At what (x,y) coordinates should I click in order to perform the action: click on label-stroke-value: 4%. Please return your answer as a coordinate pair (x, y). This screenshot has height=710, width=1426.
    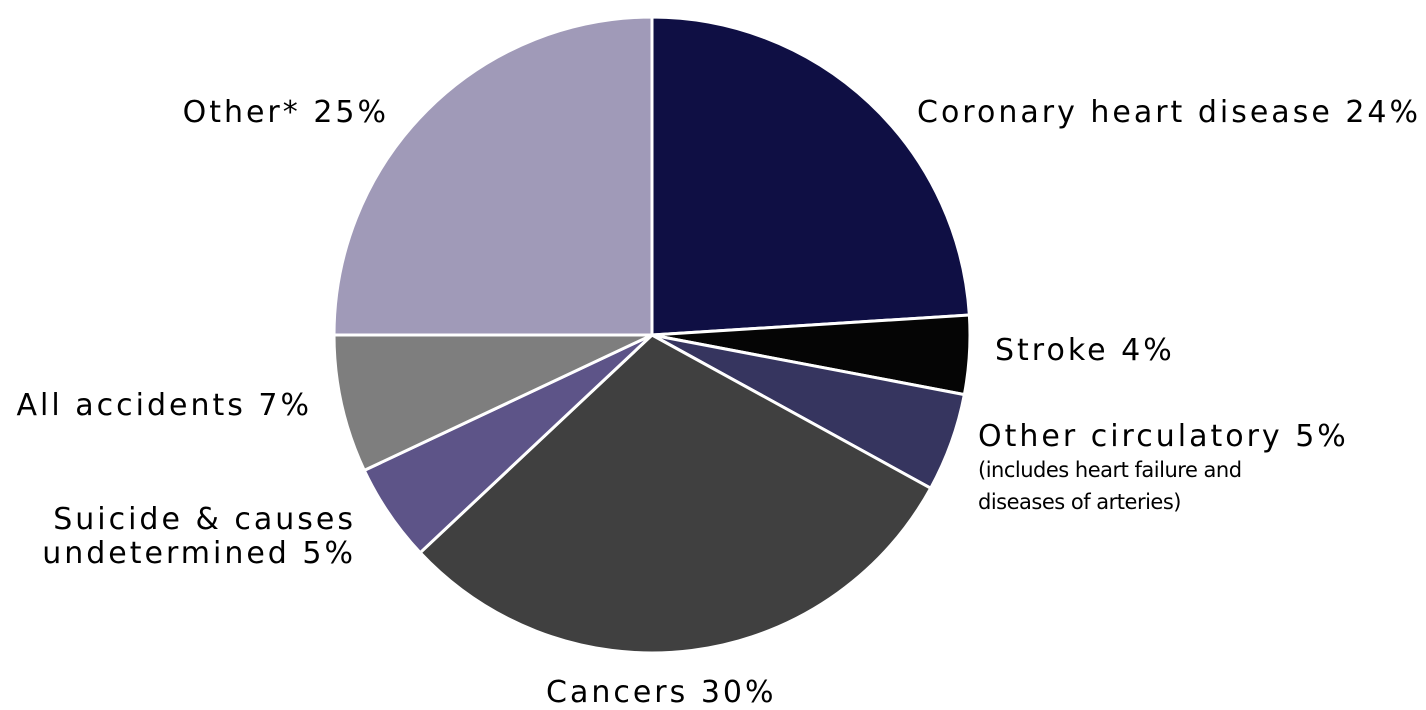
    Looking at the image, I should click on (1148, 350).